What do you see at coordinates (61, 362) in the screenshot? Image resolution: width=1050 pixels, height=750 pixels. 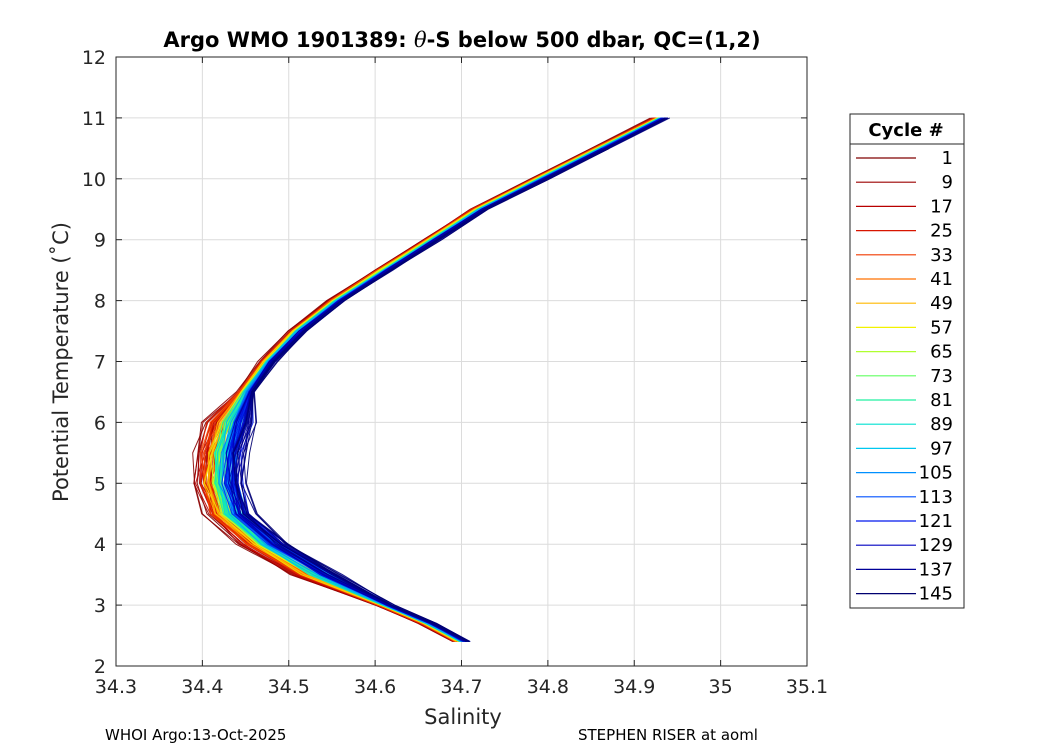 I see `y-axis-label: Potential Temperature (˚C)` at bounding box center [61, 362].